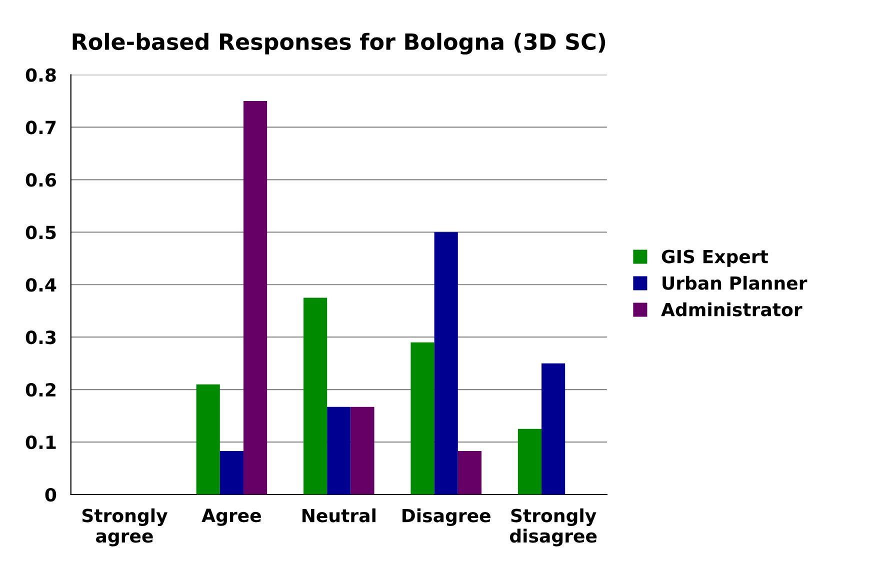 The image size is (886, 575). What do you see at coordinates (339, 43) in the screenshot?
I see `chart-title: Role-based Responses for Bologna (3D SC)` at bounding box center [339, 43].